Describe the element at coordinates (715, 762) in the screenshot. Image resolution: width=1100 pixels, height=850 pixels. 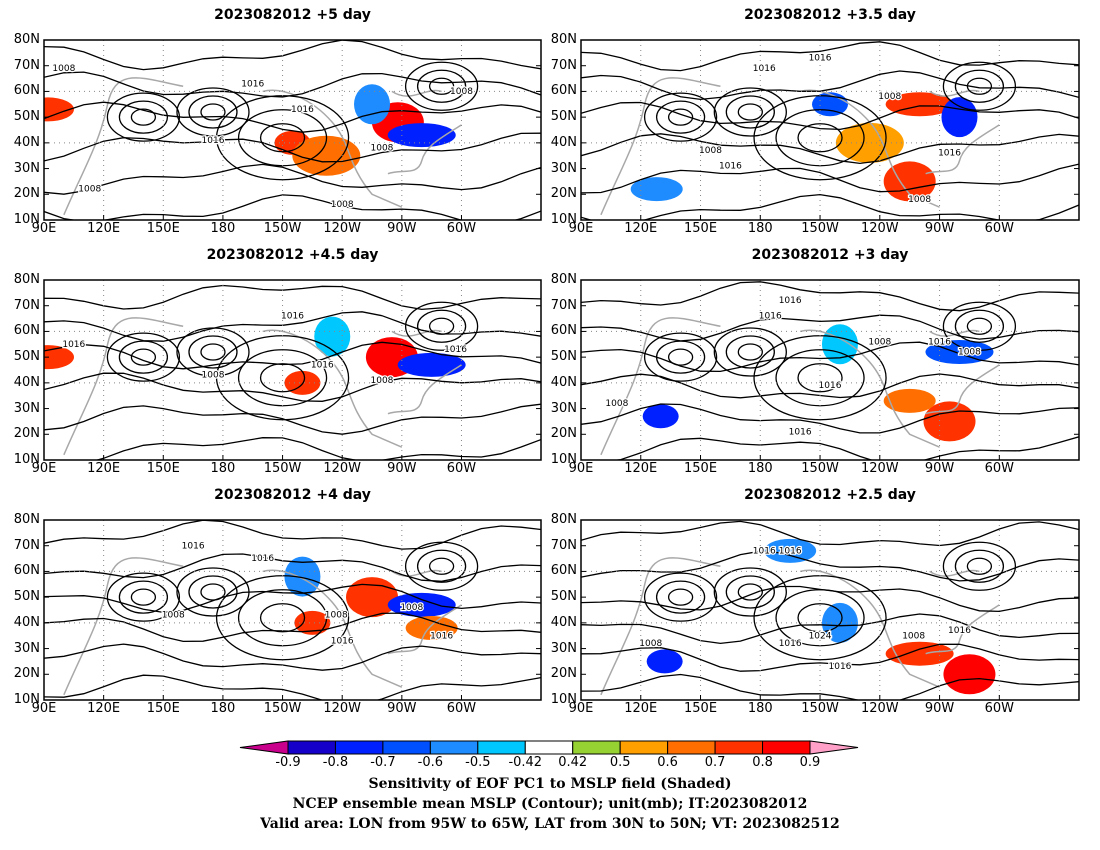
I see `colorbar-tick-label: 0.7` at that location.